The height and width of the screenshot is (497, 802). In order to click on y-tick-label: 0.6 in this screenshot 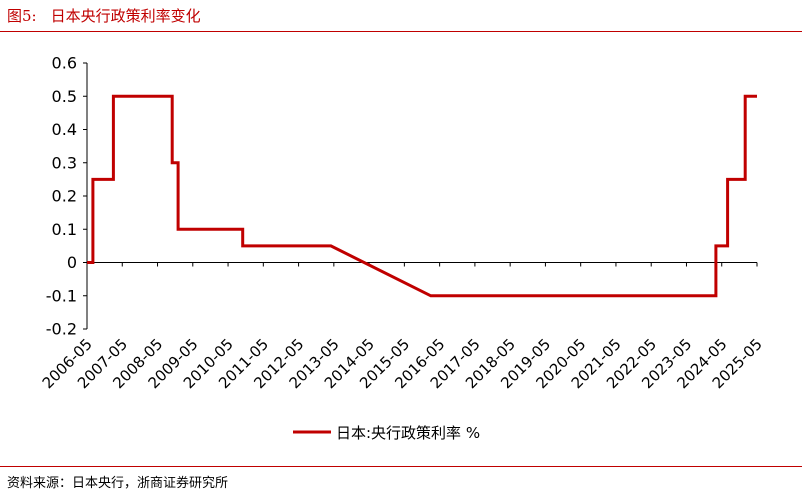, I will do `click(64, 63)`.